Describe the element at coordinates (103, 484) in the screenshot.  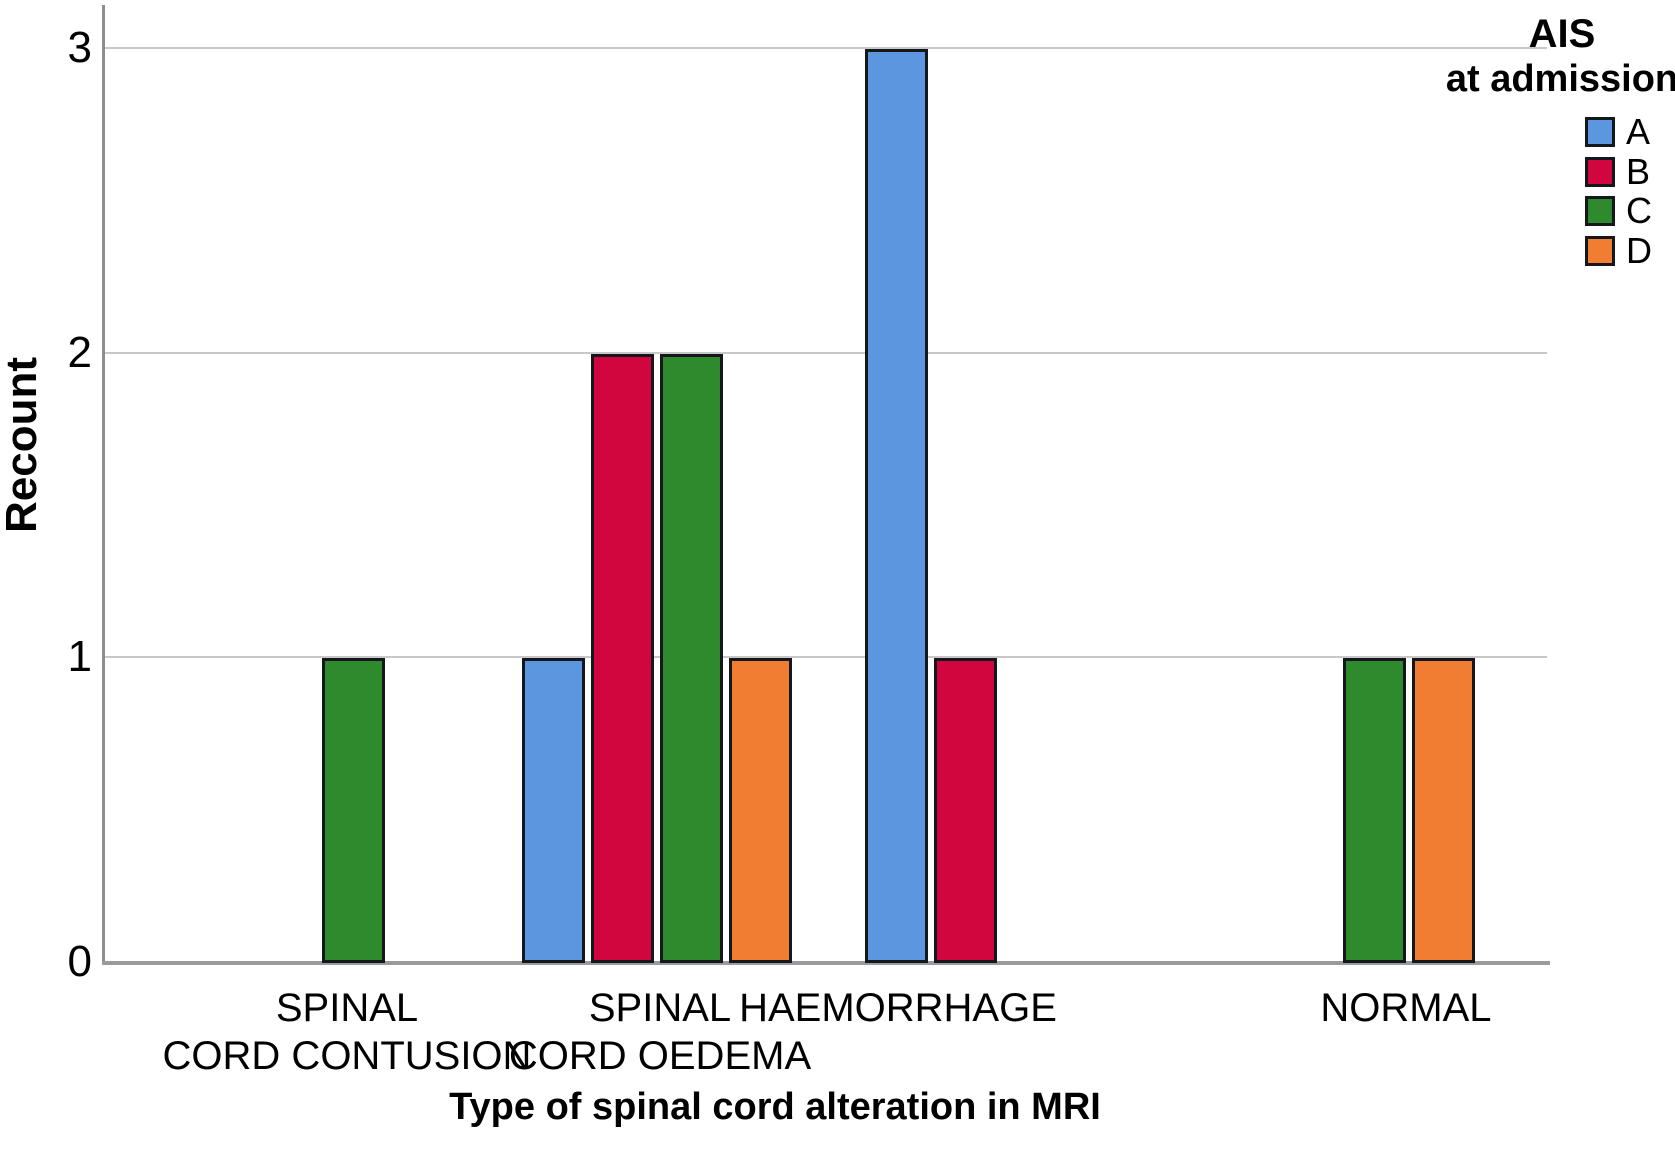
I see `y-axis-line` at that location.